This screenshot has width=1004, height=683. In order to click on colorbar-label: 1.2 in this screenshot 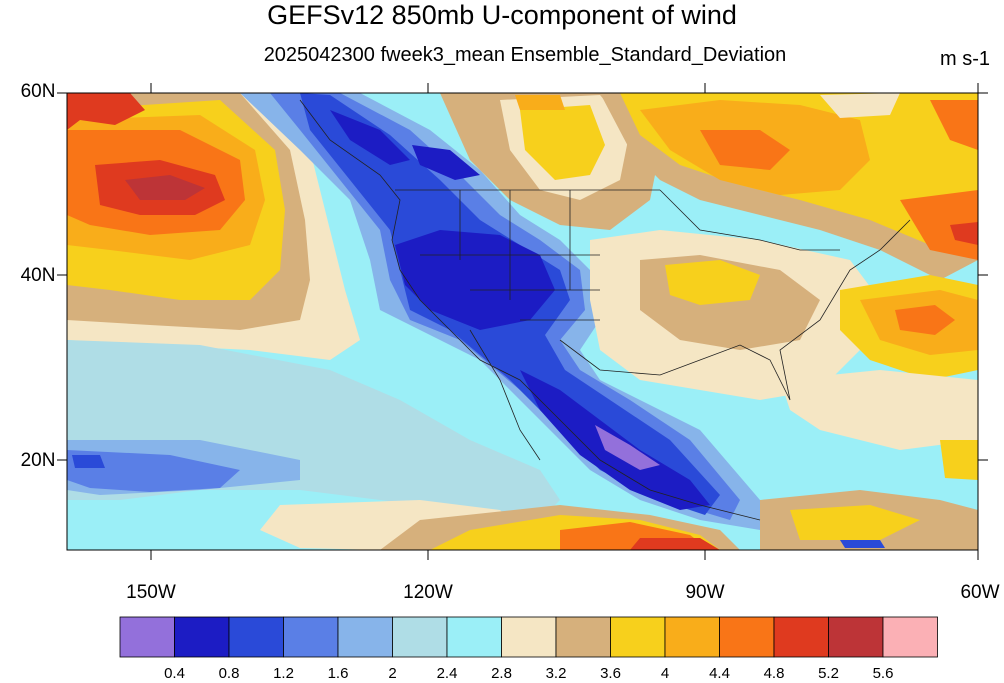, I will do `click(283, 673)`.